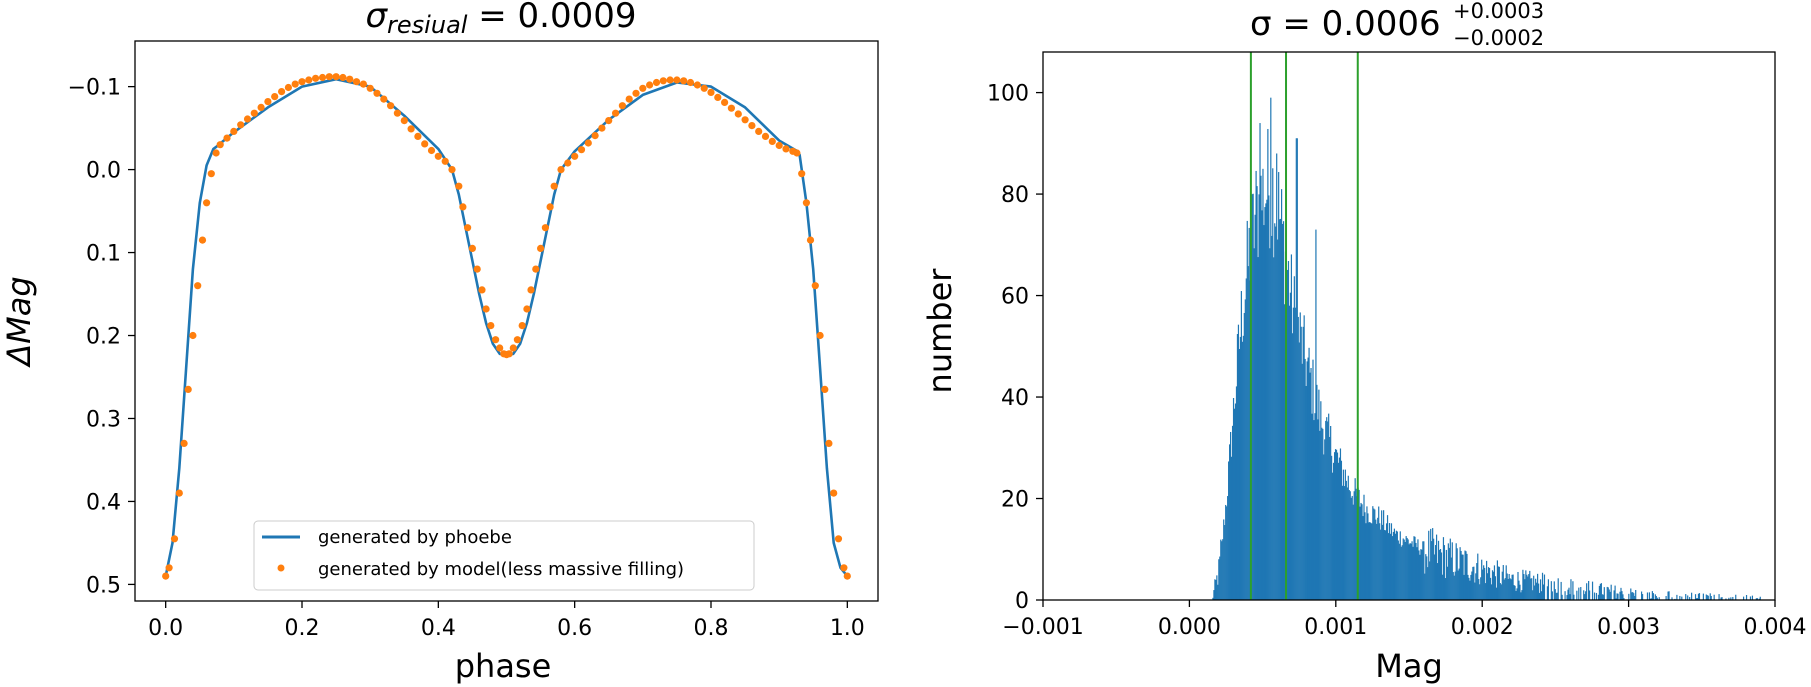 This screenshot has height=687, width=1811. Describe the element at coordinates (847, 628) in the screenshot. I see `left-x-tick-label: 1.0` at that location.